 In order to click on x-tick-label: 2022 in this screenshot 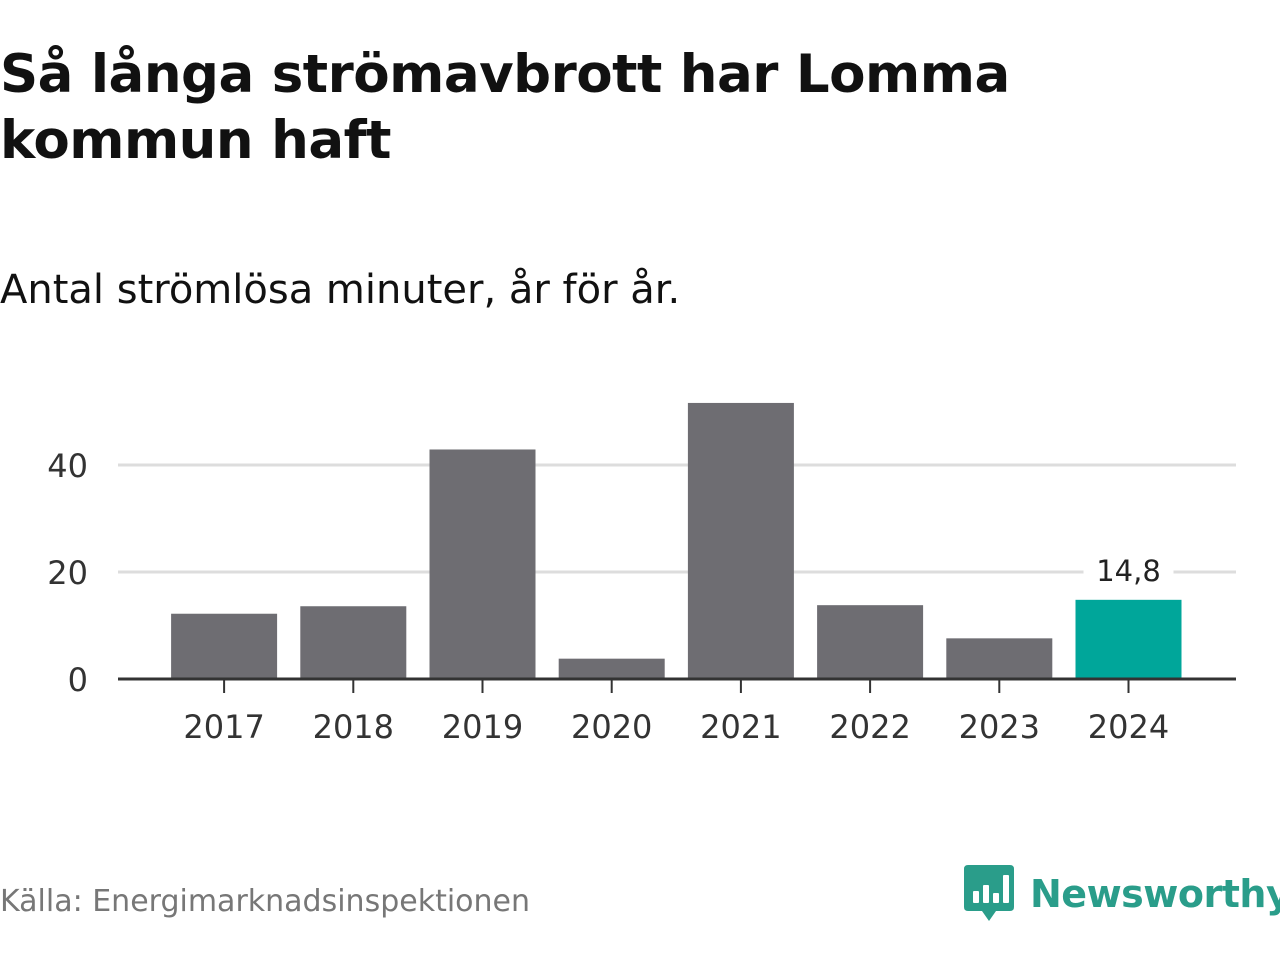, I will do `click(869, 727)`.